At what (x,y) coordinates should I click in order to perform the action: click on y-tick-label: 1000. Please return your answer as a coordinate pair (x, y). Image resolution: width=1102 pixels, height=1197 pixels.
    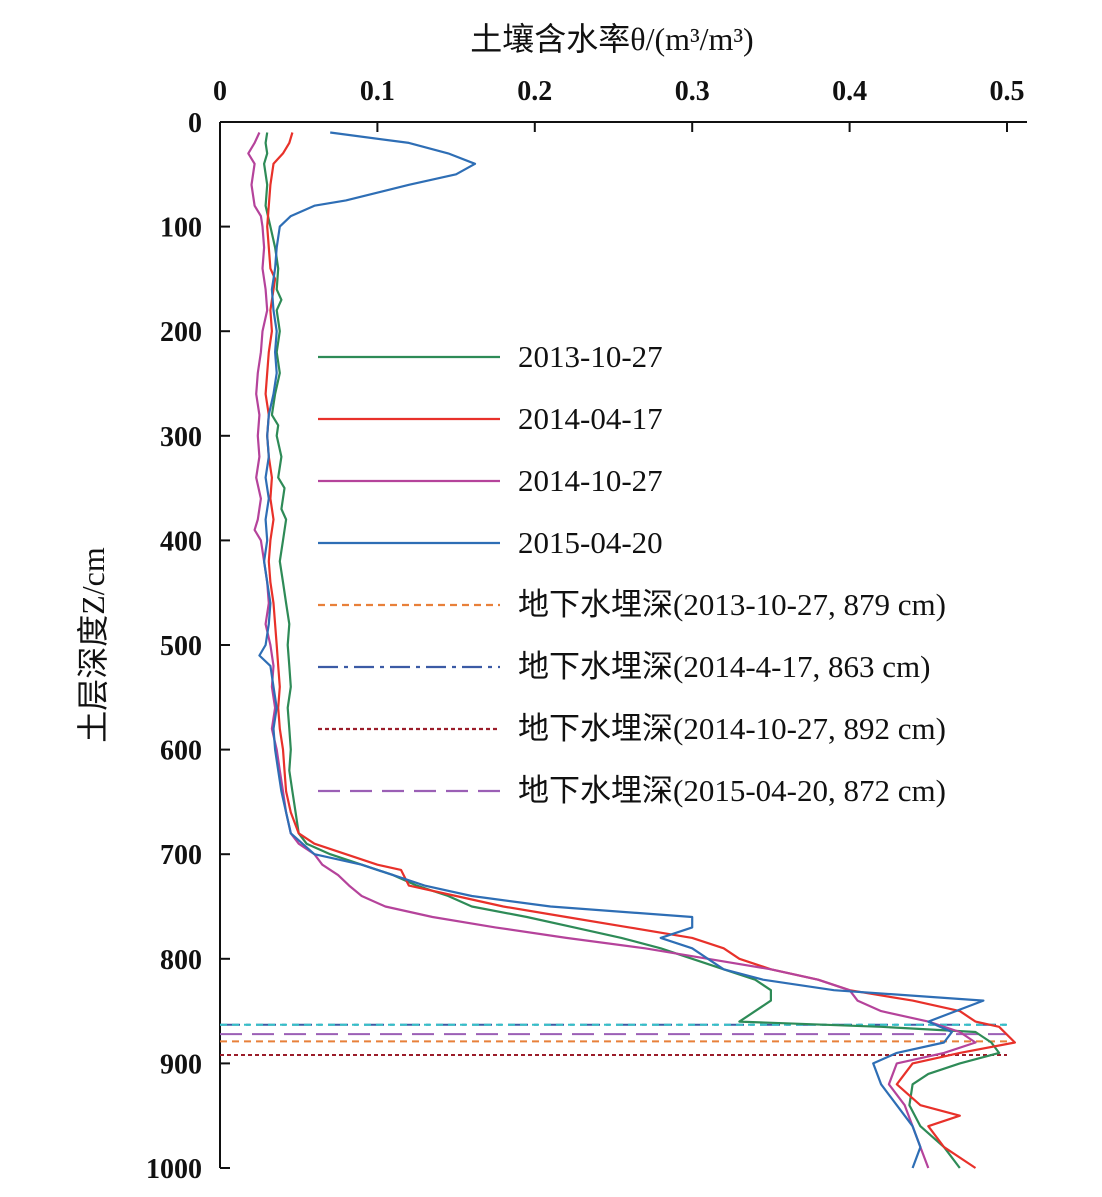
    Looking at the image, I should click on (174, 1169).